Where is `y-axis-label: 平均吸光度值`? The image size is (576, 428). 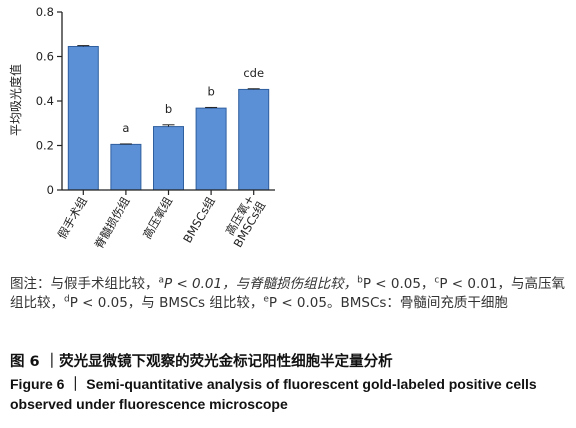 y-axis-label: 平均吸光度值 is located at coordinates (15, 100).